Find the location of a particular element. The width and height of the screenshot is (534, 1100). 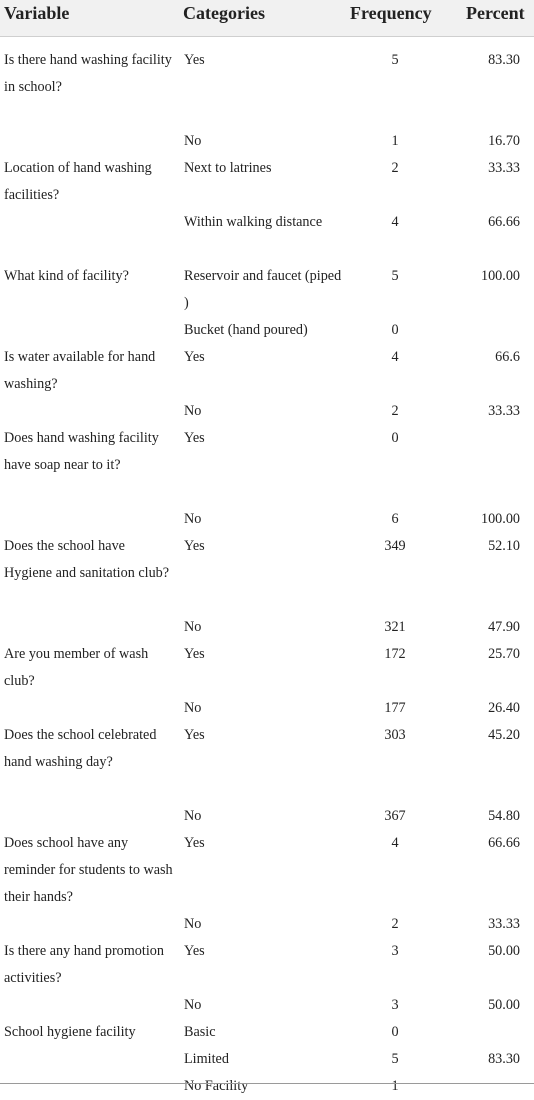

cell-frequency: 303 is located at coordinates (395, 735).